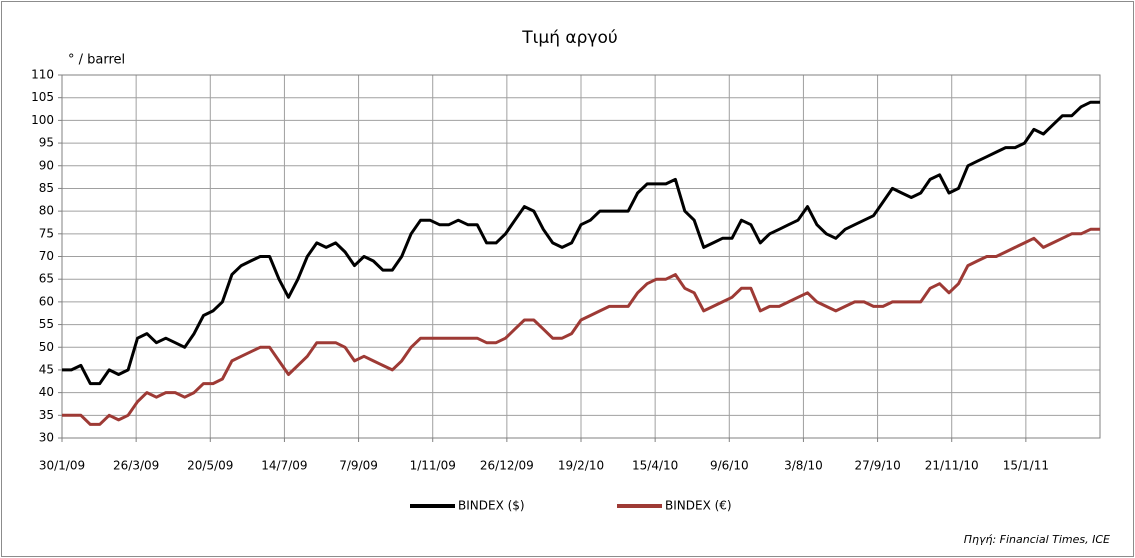 The height and width of the screenshot is (558, 1135). What do you see at coordinates (507, 466) in the screenshot?
I see `x-tick-label: 26/12/09` at bounding box center [507, 466].